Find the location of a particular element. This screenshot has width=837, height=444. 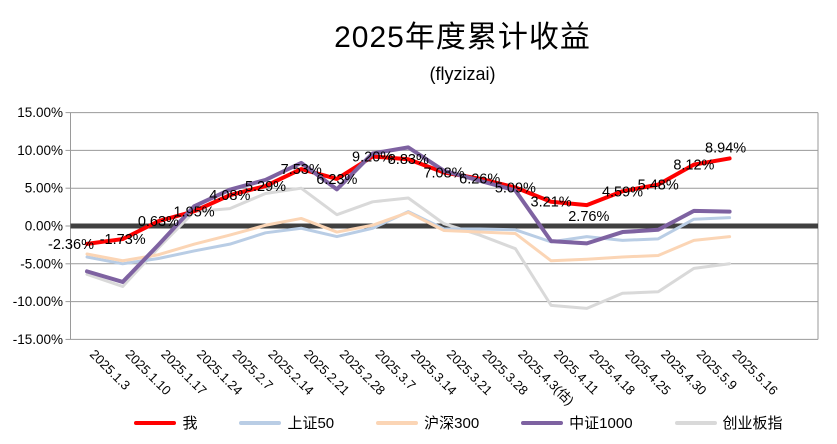

data-label-我: -2.36% is located at coordinates (71, 245).